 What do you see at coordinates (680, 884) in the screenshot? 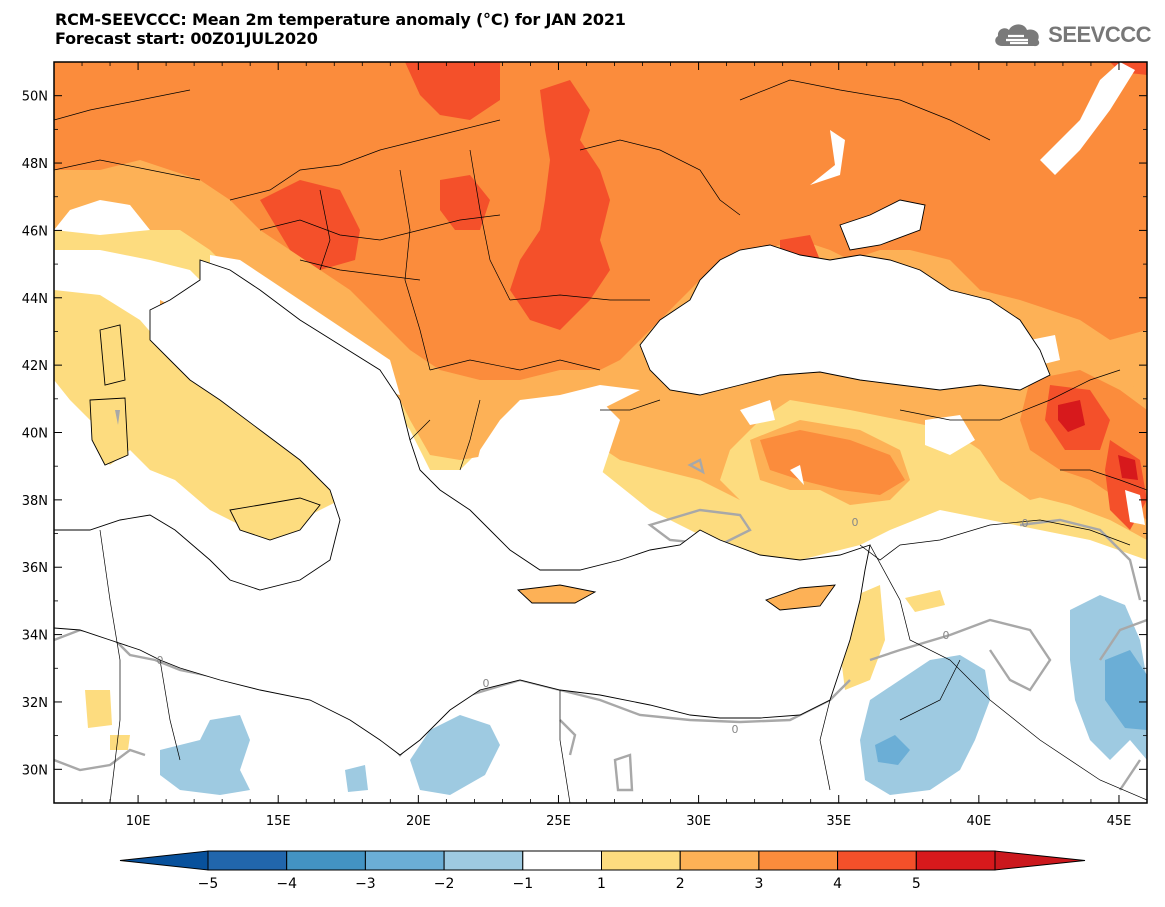
I see `colorbar-label: 2` at bounding box center [680, 884].